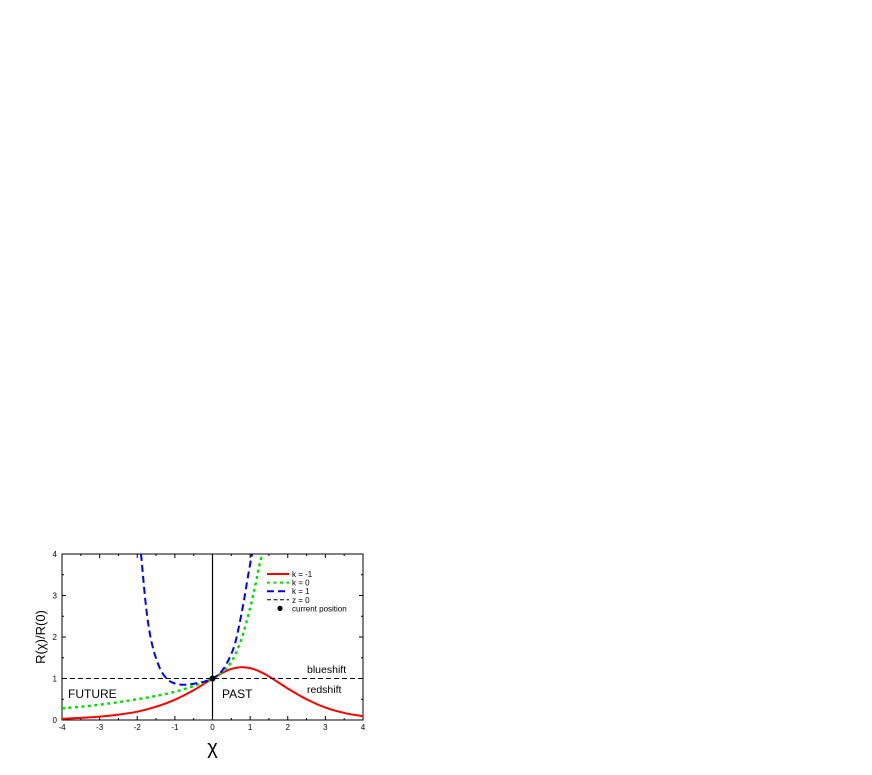 The image size is (872, 775). What do you see at coordinates (250, 727) in the screenshot?
I see `x-tick-label: 1` at bounding box center [250, 727].